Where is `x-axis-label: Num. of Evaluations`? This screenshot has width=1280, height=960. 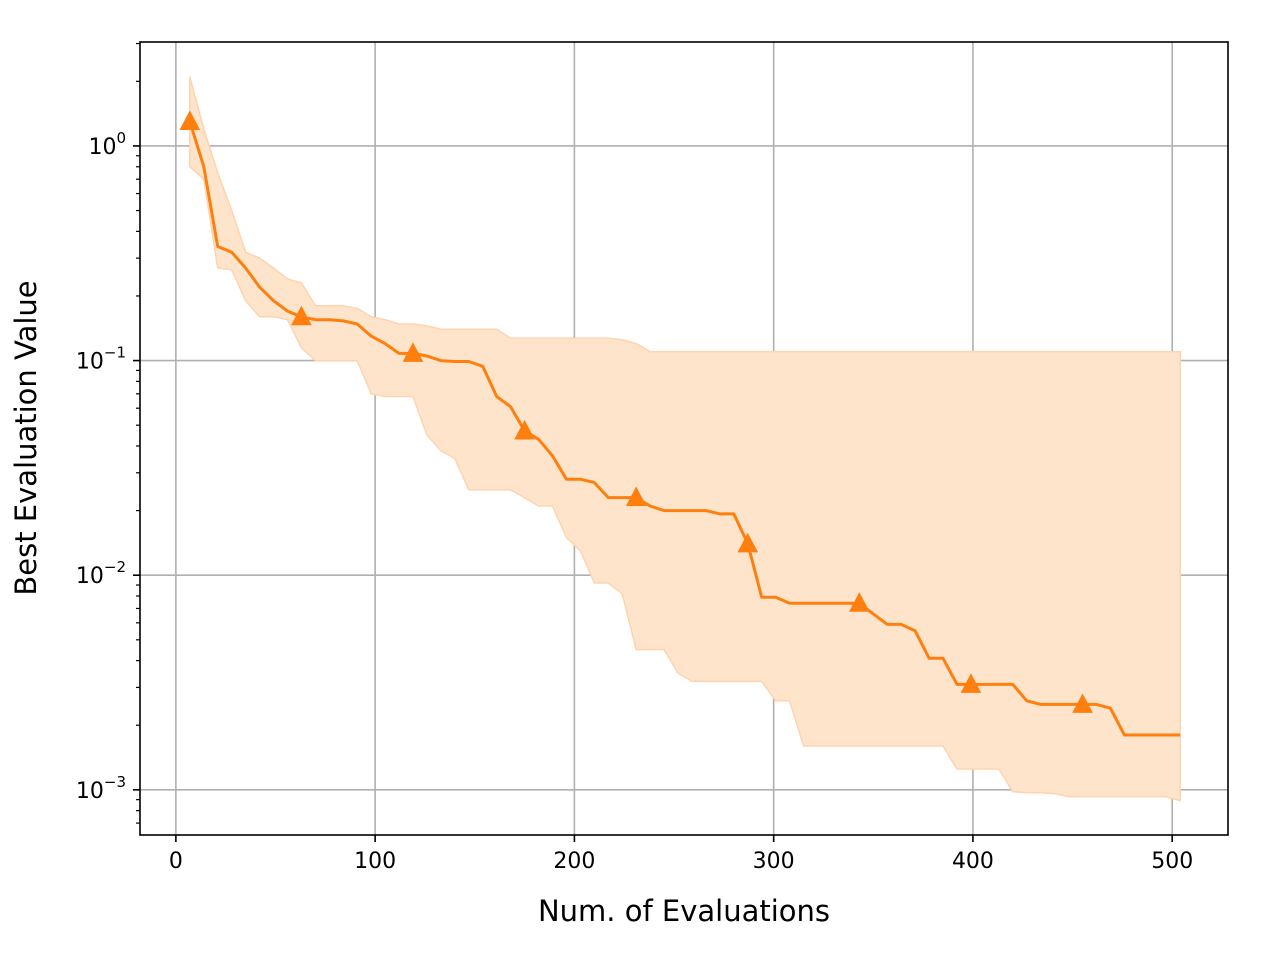
x-axis-label: Num. of Evaluations is located at coordinates (684, 911).